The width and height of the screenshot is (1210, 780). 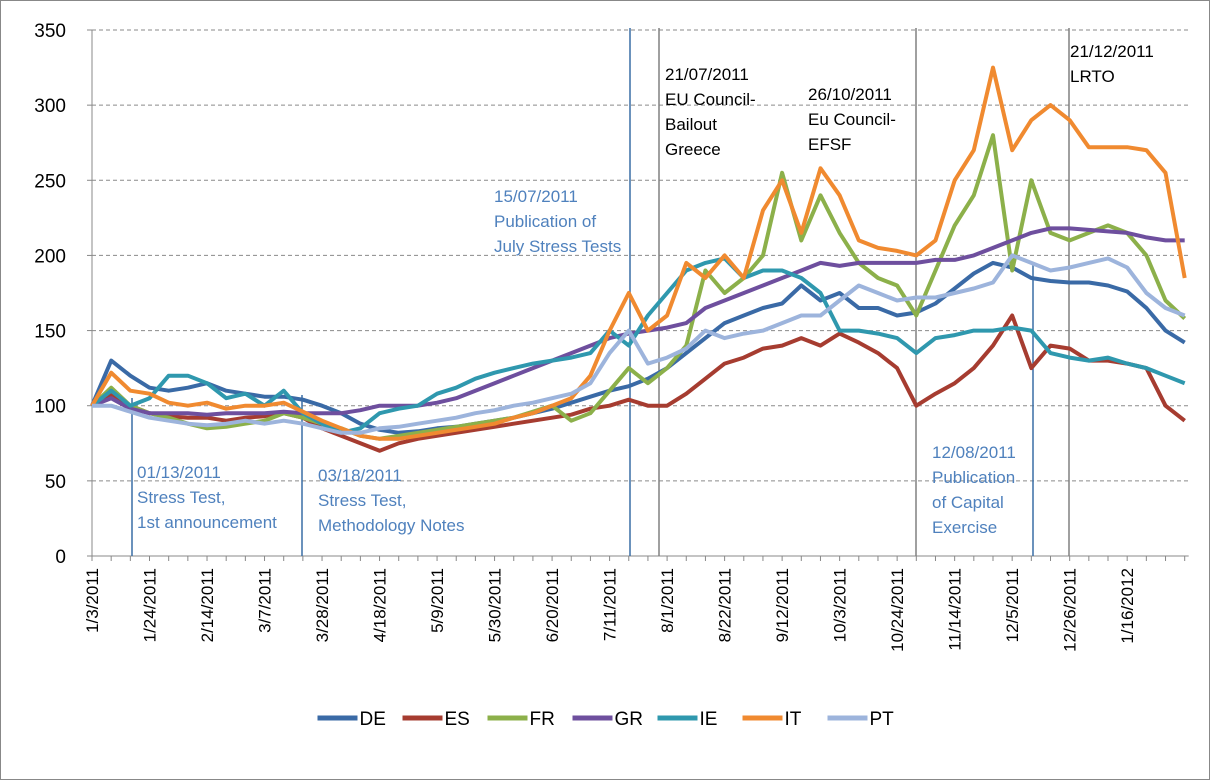 What do you see at coordinates (897, 610) in the screenshot?
I see `x-tick-label: 10/24/2011` at bounding box center [897, 610].